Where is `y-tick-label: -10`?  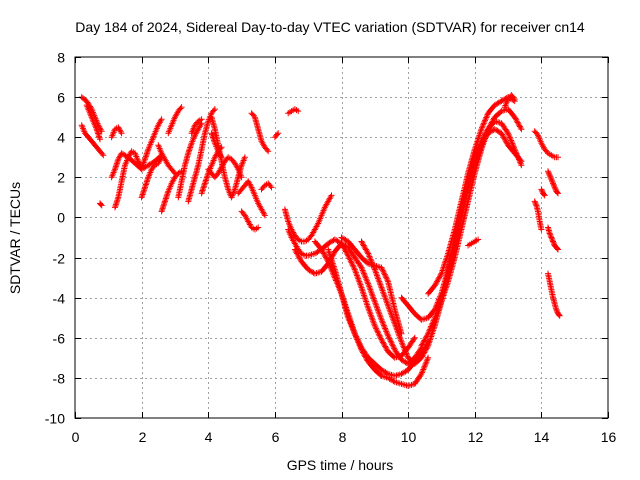 y-tick-label: -10 is located at coordinates (55, 419).